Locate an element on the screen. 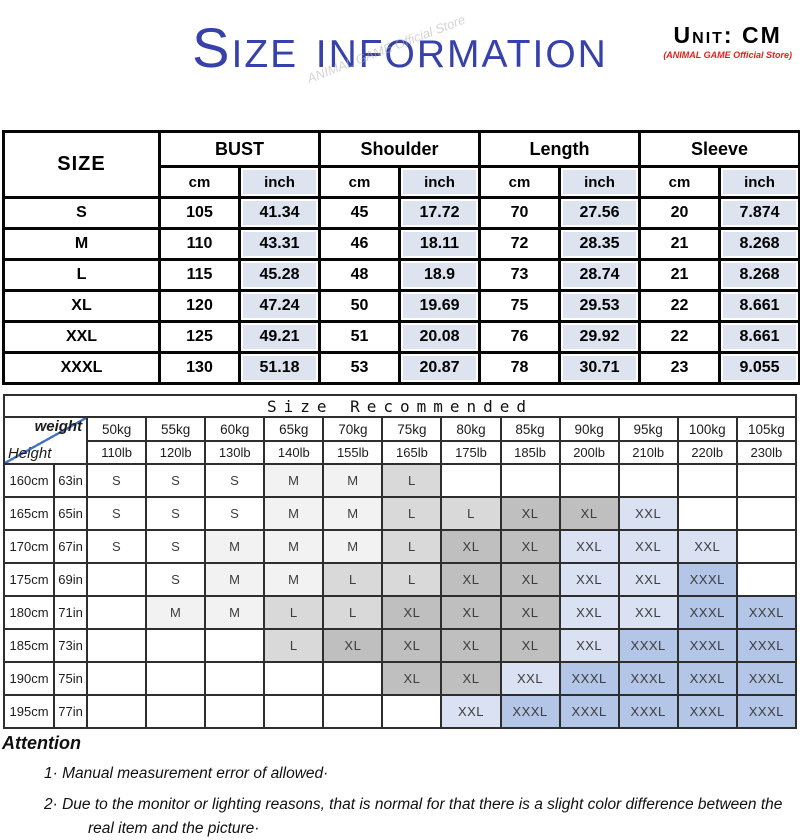 The width and height of the screenshot is (800, 840). page-title: Size information is located at coordinates (400, 47).